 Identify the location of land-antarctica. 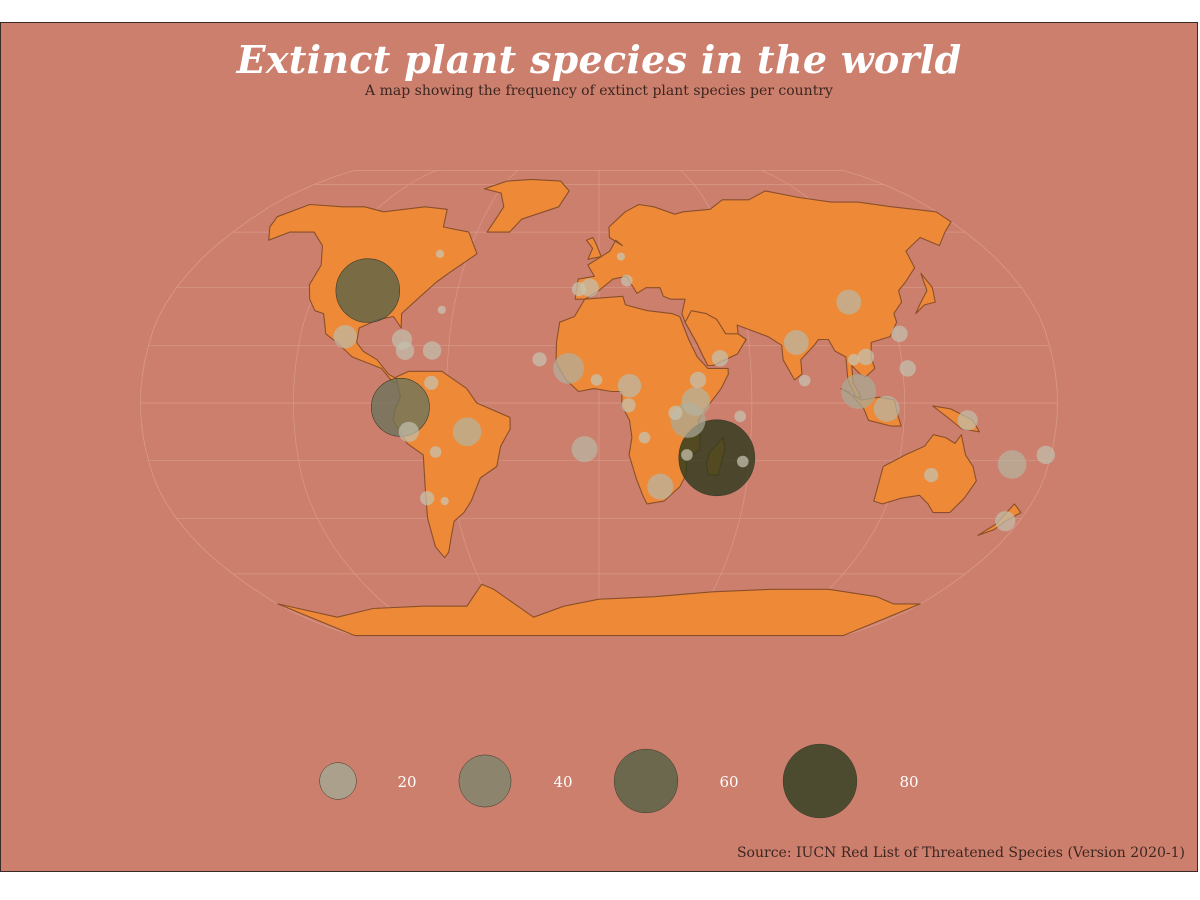
(599, 610).